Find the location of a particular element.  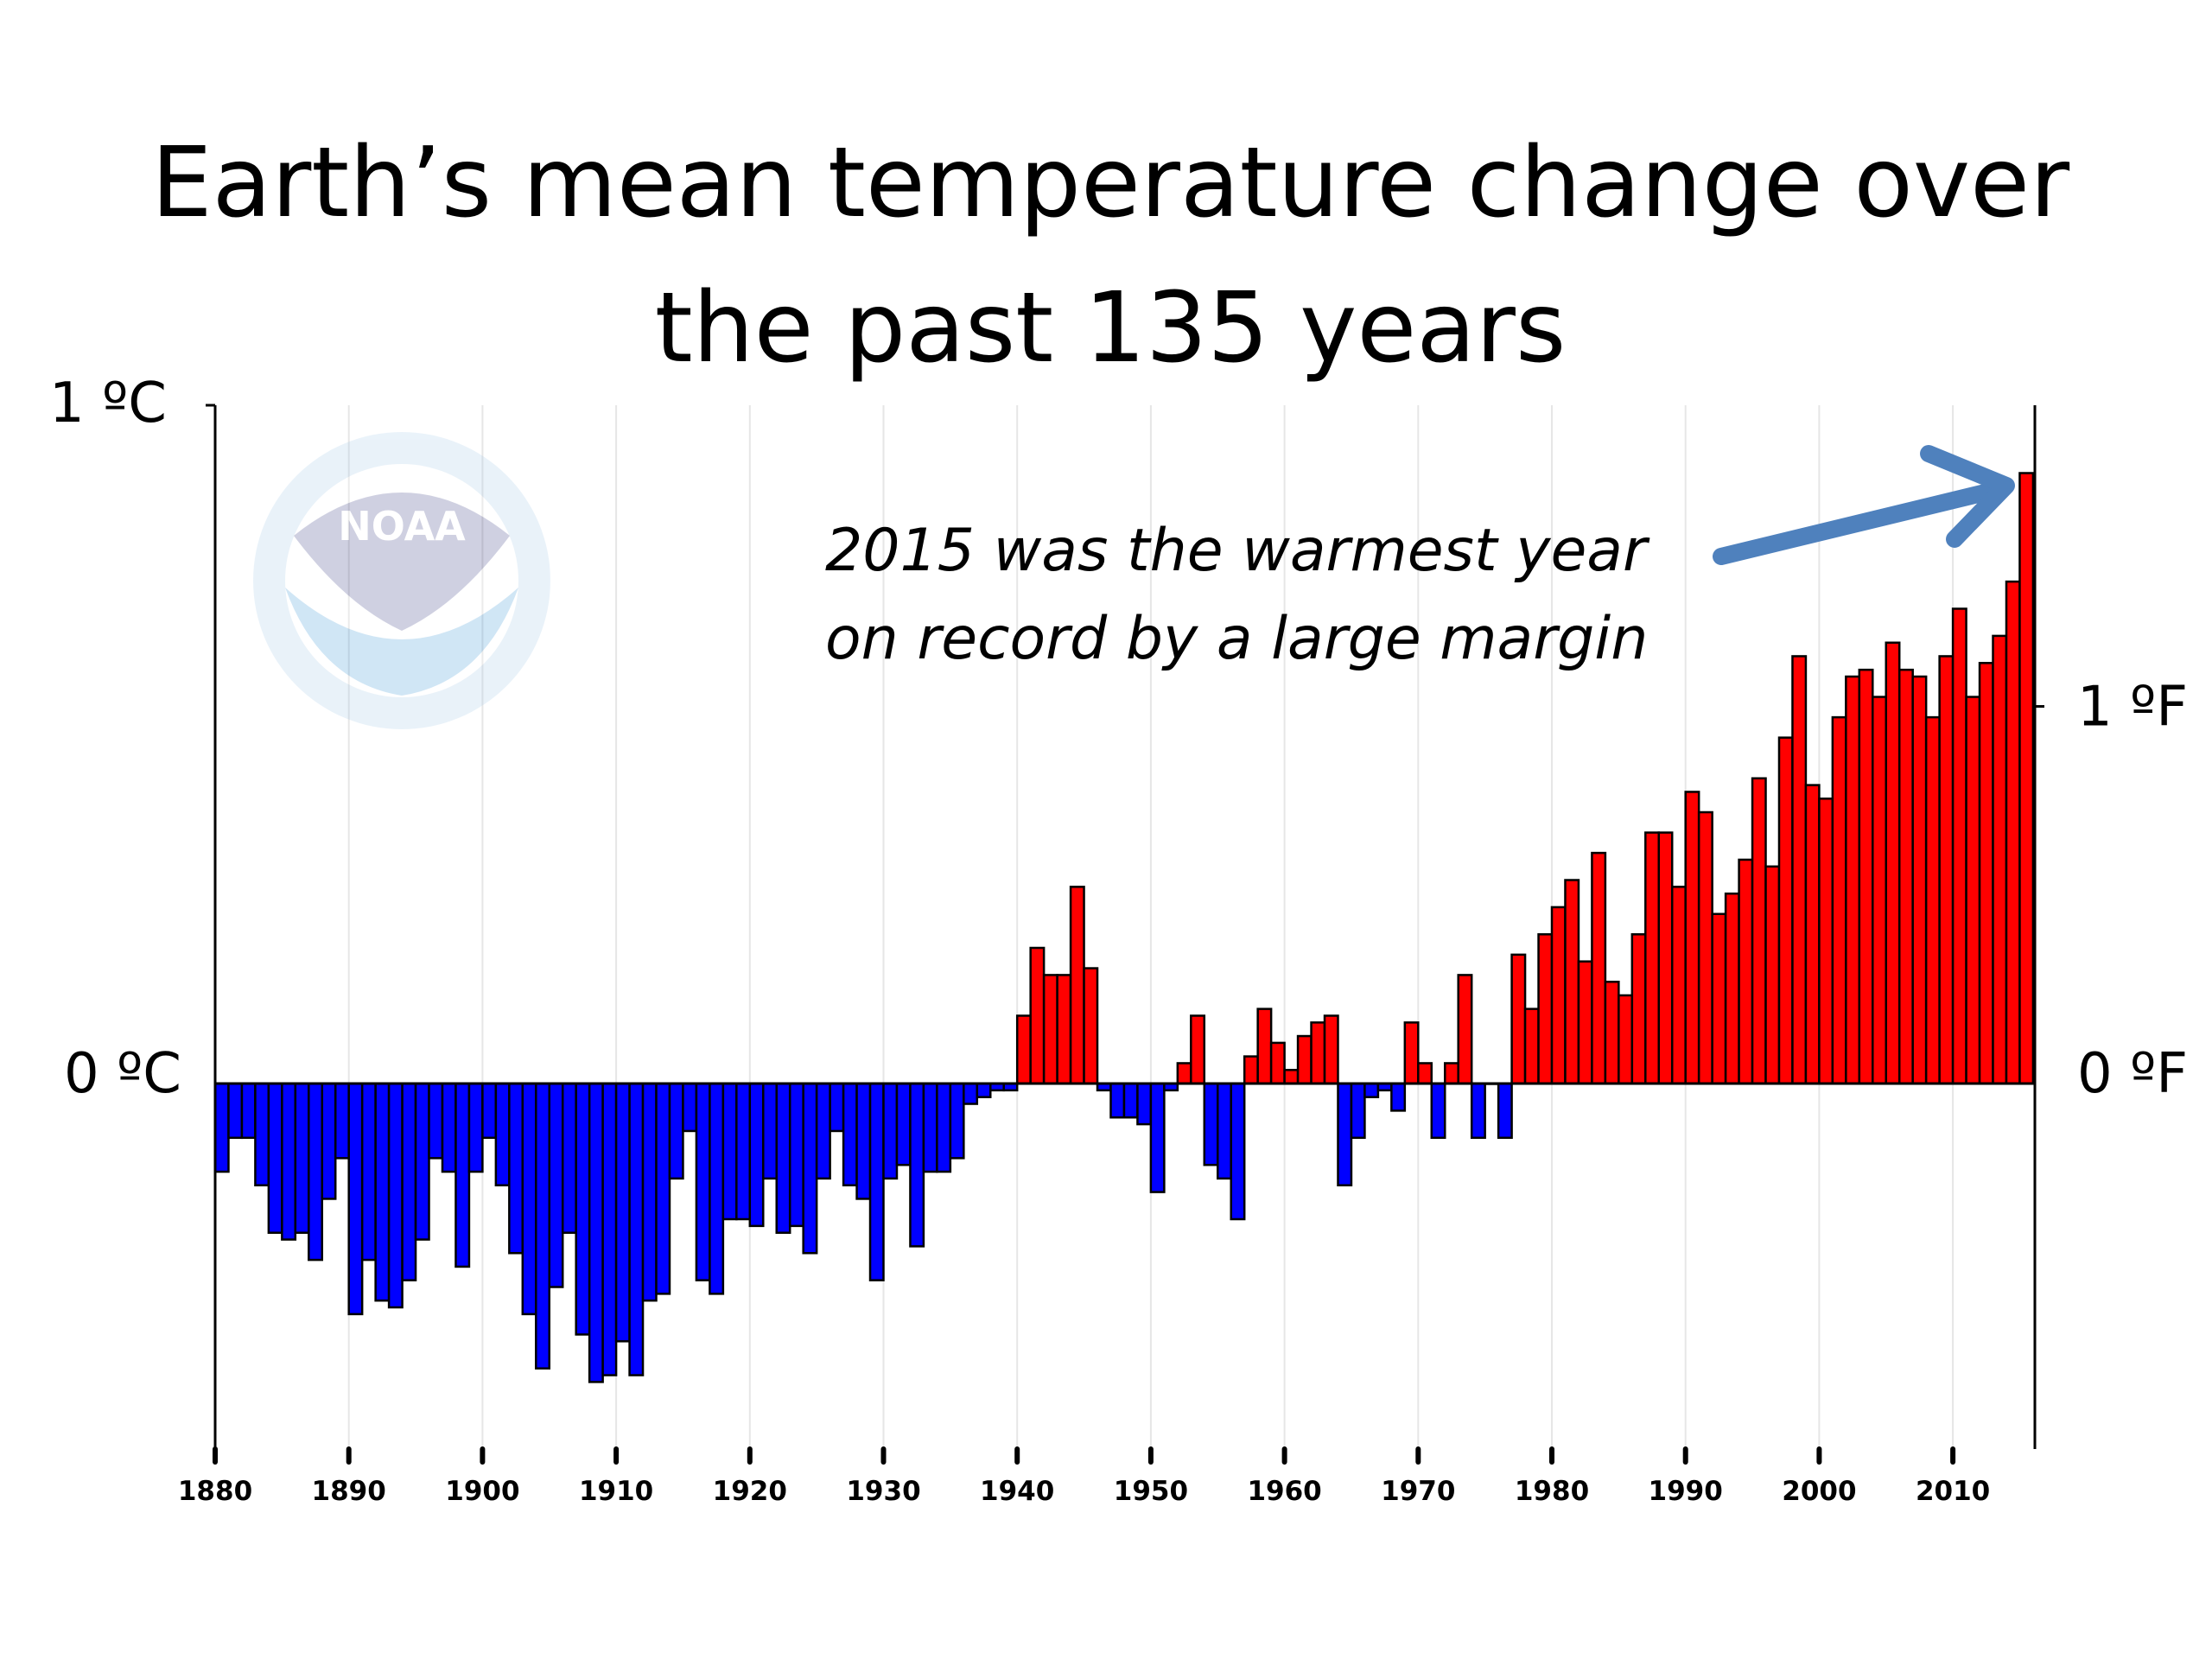

bar-1958 is located at coordinates (1264, 1046).